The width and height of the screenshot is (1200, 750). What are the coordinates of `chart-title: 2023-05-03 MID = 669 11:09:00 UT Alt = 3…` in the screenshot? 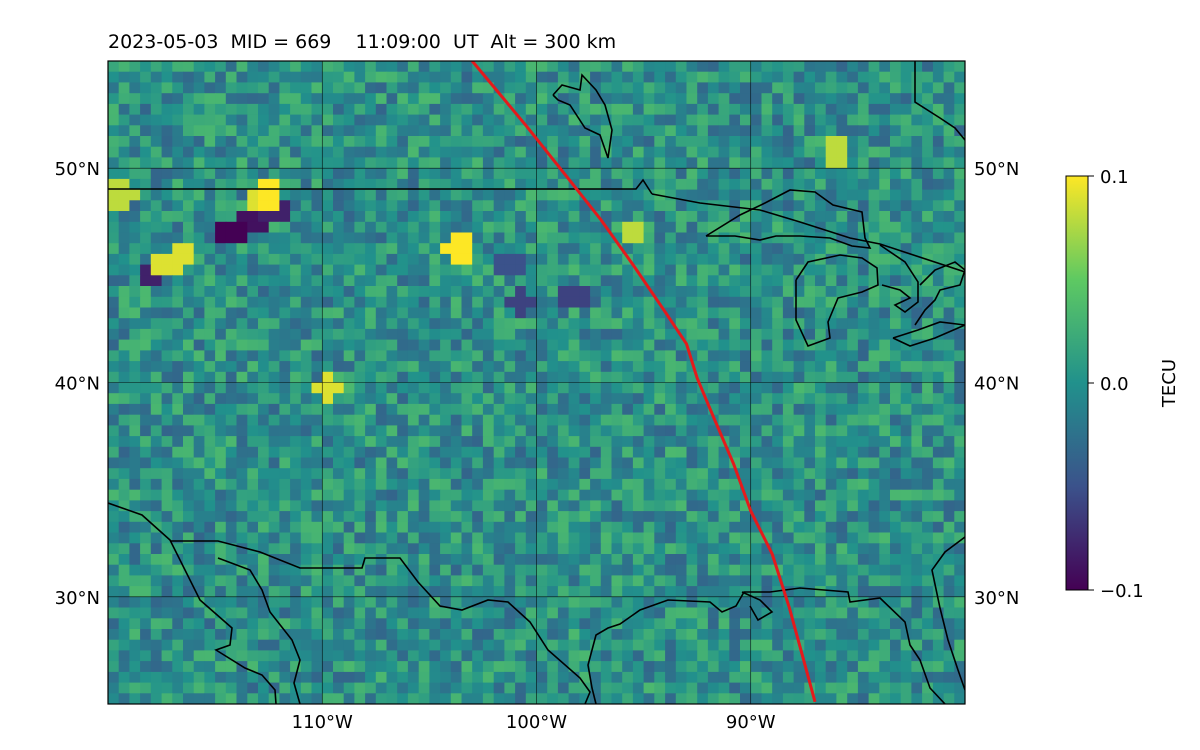 It's located at (362, 42).